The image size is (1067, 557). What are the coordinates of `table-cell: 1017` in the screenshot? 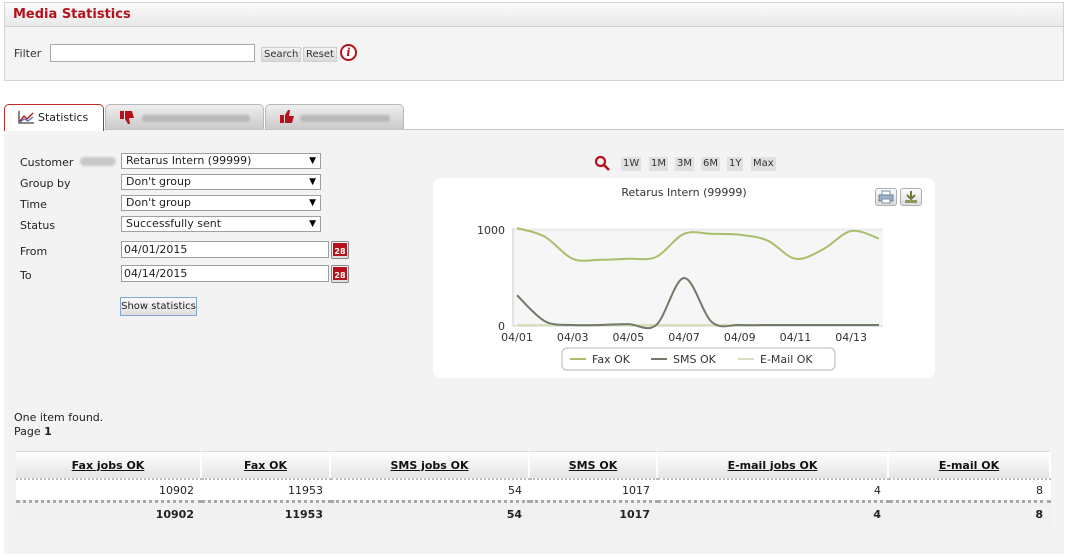 It's located at (594, 489).